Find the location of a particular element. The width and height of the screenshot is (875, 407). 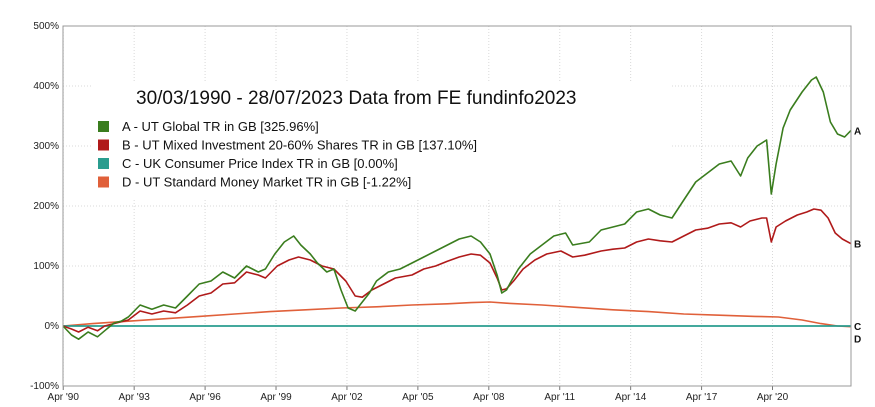

y-tick-label: 100% is located at coordinates (46, 266).